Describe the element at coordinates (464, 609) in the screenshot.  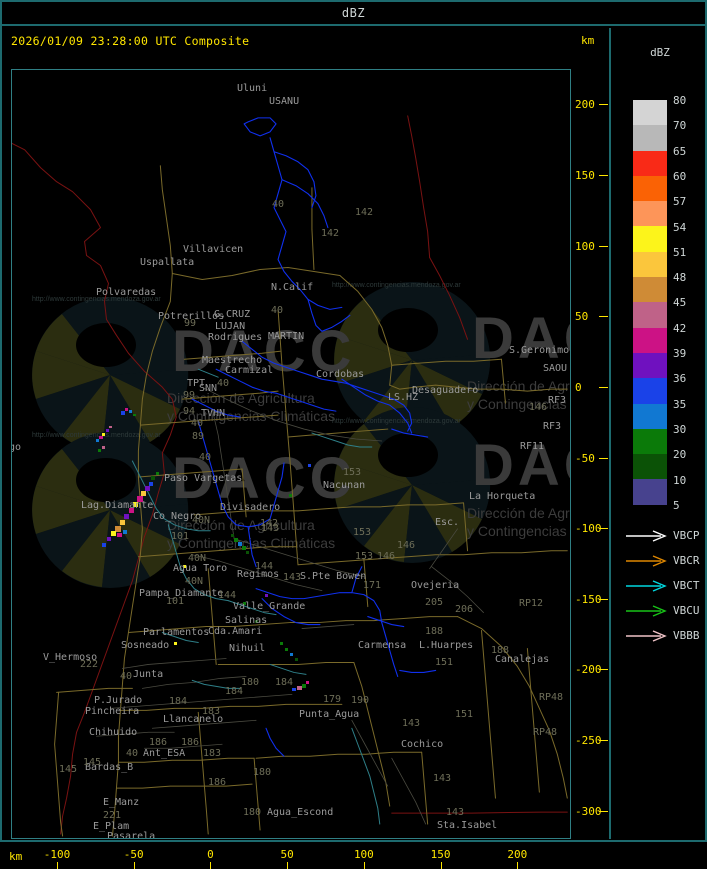
I see `route-number-label: 206` at that location.